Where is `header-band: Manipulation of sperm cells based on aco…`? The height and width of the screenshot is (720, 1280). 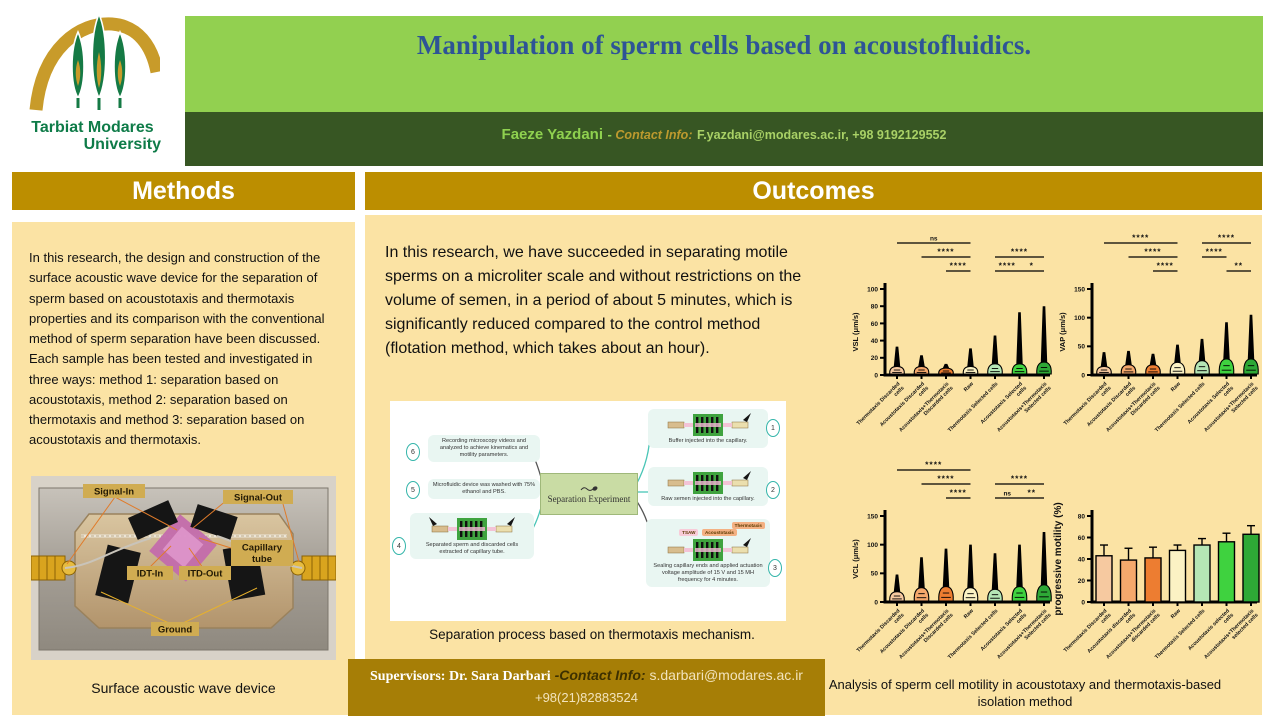
header-band: Manipulation of sperm cells based on aco… is located at coordinates (724, 64).